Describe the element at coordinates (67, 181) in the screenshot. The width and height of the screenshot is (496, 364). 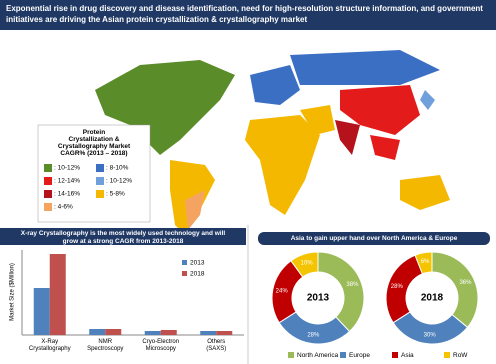
I see `legend-label: : 12-14%` at that location.